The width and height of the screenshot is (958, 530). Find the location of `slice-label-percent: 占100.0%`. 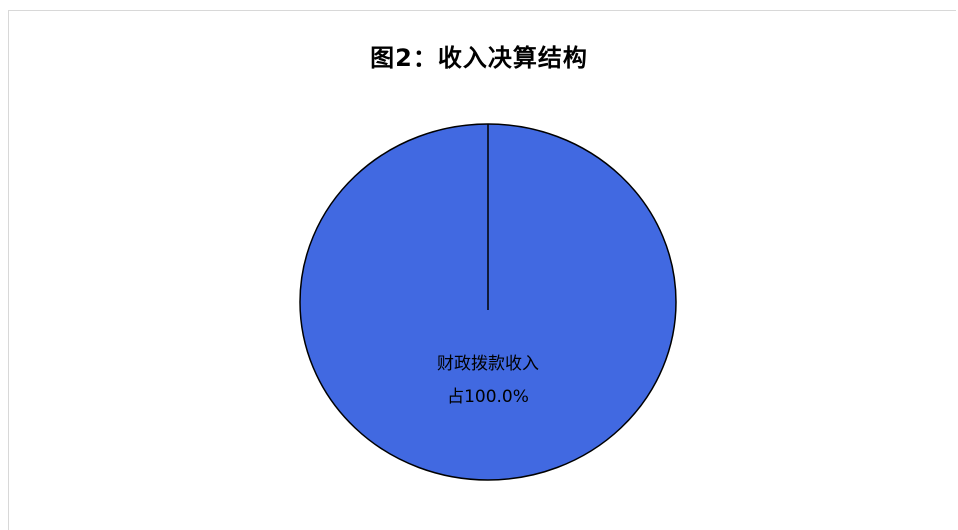

slice-label-percent: 占100.0% is located at coordinates (488, 397).